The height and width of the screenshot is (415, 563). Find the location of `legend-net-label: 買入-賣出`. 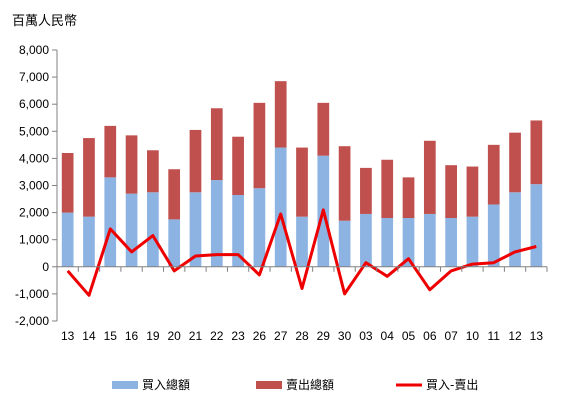

legend-net-label: 買入-賣出 is located at coordinates (452, 384).